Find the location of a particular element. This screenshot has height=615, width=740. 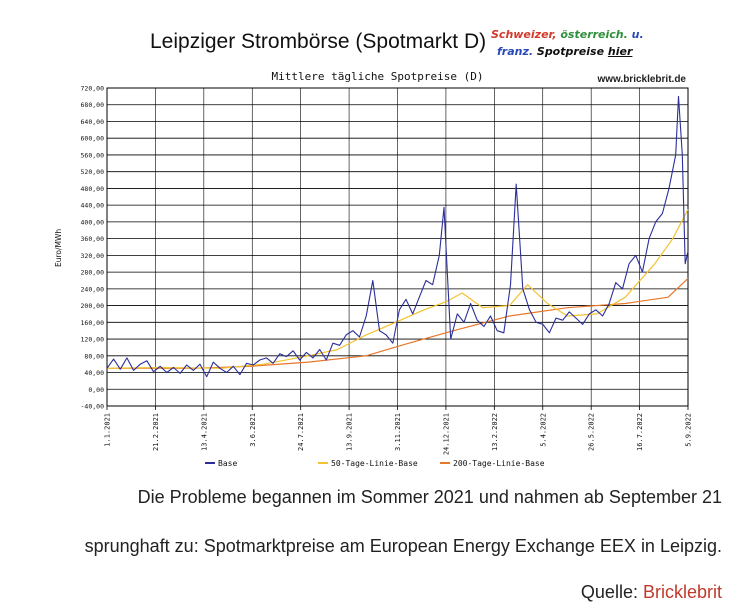

y-tick-label: 680,00 is located at coordinates (93, 105).